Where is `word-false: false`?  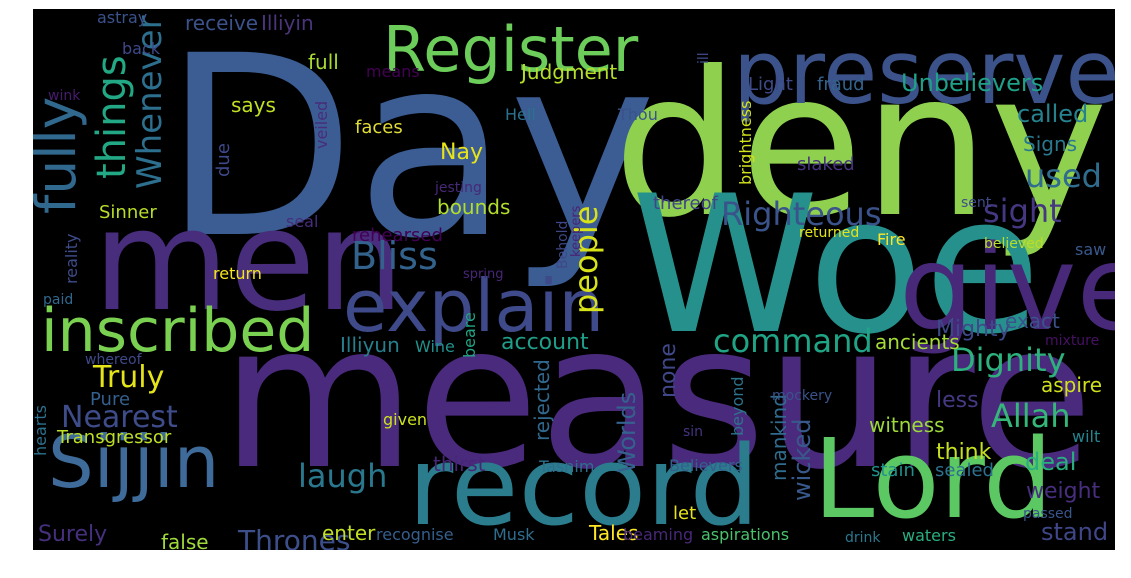 word-false: false is located at coordinates (185, 540).